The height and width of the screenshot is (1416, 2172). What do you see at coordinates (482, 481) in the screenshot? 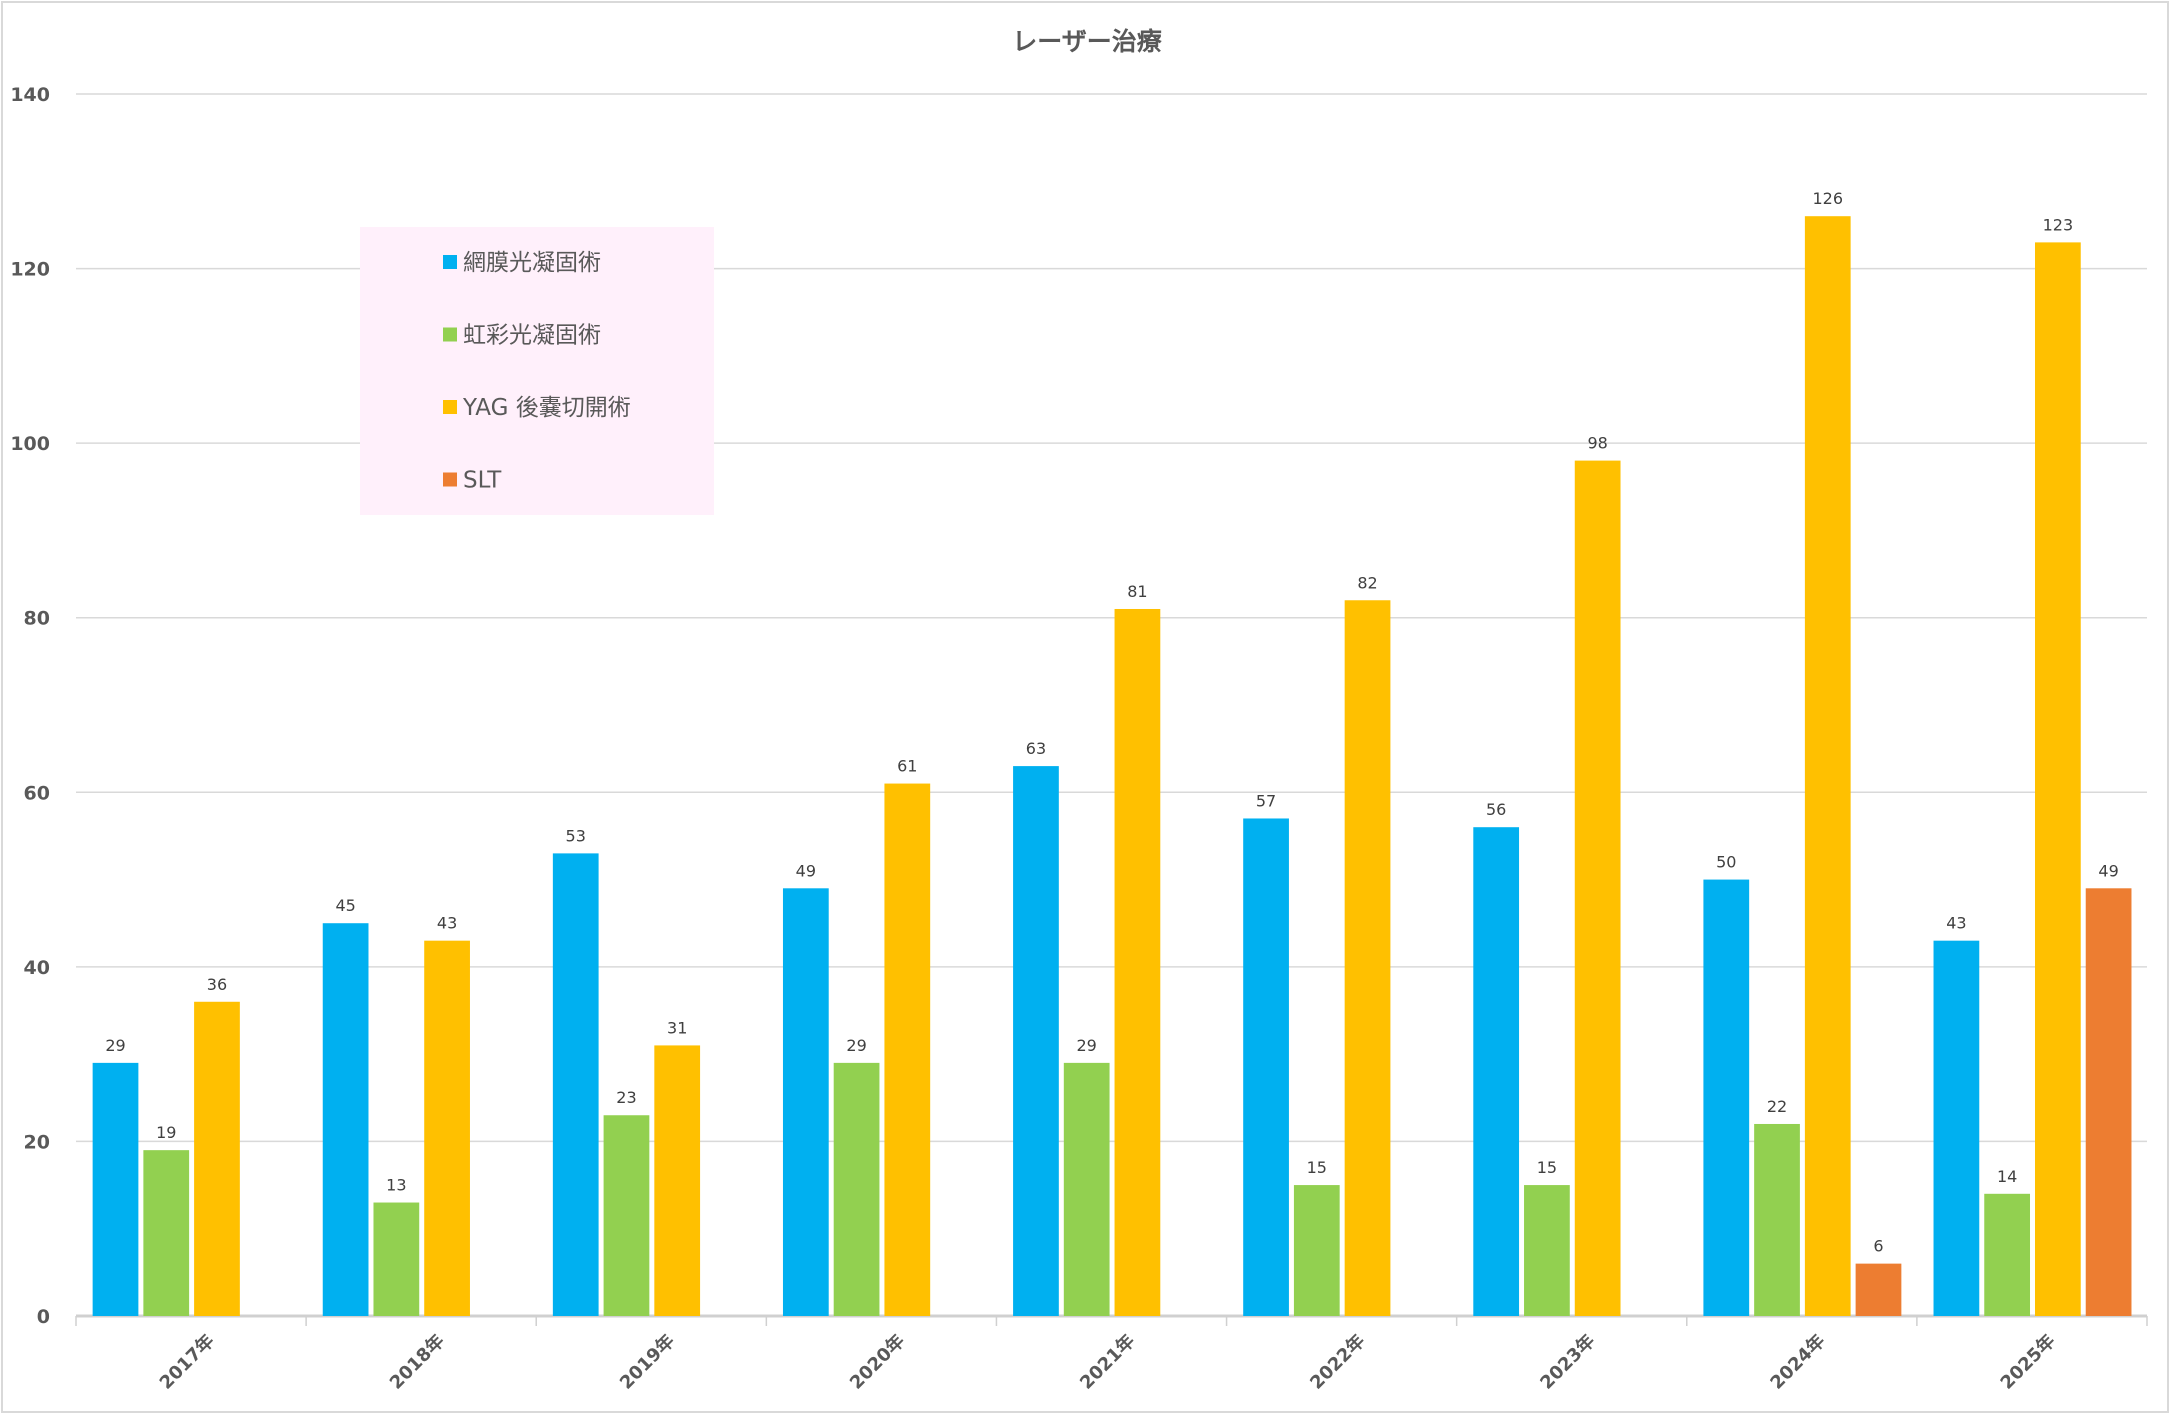
I see `legend-label: SLT` at bounding box center [482, 481].